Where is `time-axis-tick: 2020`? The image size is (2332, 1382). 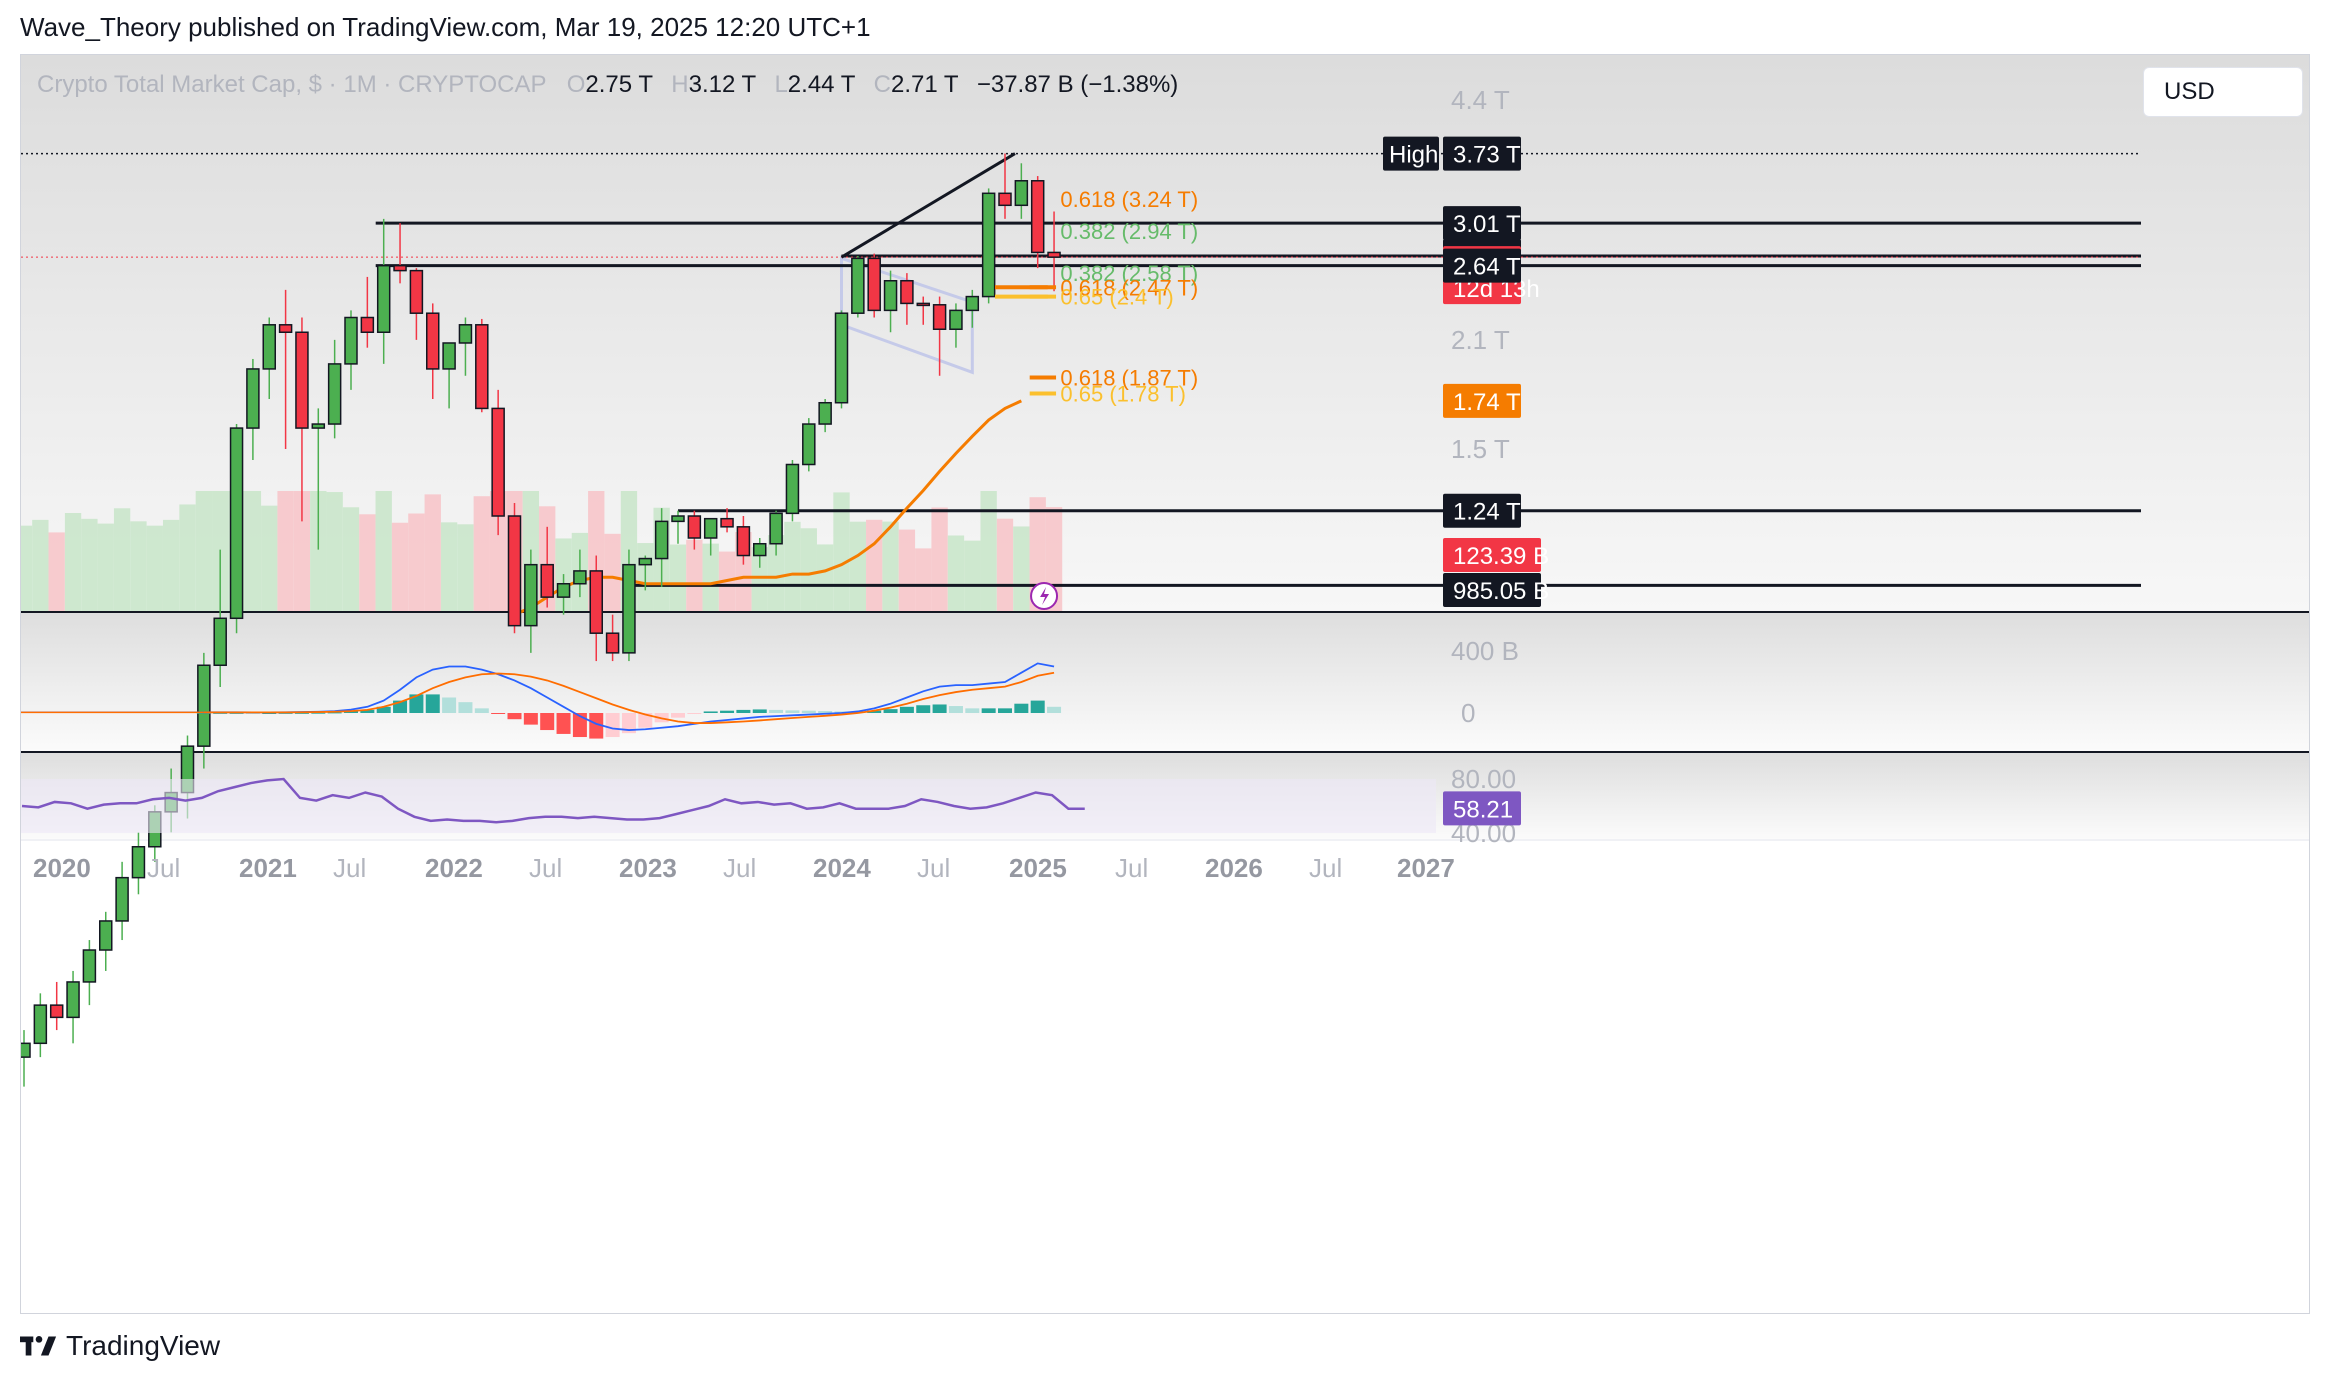
time-axis-tick: 2020 is located at coordinates (62, 868).